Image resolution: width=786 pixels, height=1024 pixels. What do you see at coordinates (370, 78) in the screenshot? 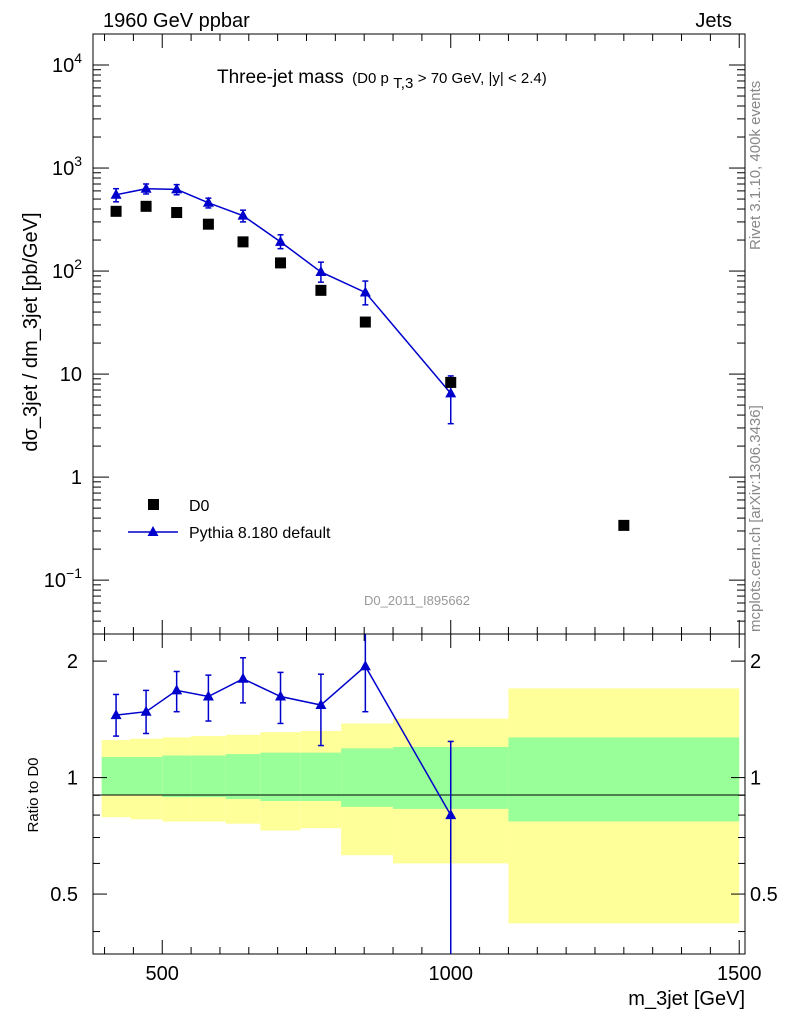
I see `chart-subtitle-pre: (D0 p` at bounding box center [370, 78].